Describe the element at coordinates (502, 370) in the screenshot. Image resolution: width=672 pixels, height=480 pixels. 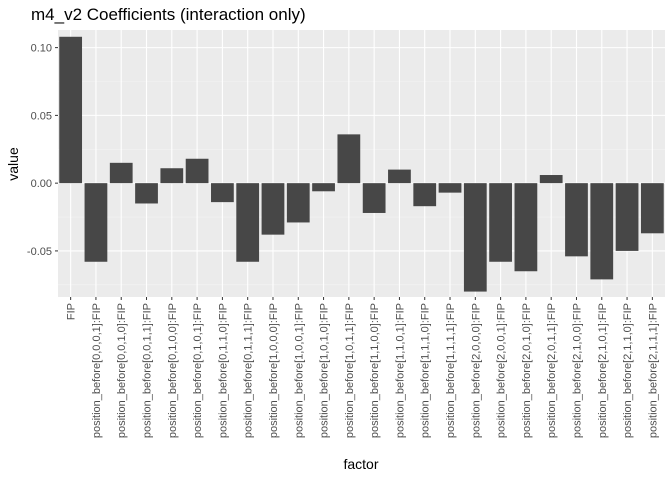
I see `x-tick-label: position_before[2,0,0,1]:FIP` at that location.